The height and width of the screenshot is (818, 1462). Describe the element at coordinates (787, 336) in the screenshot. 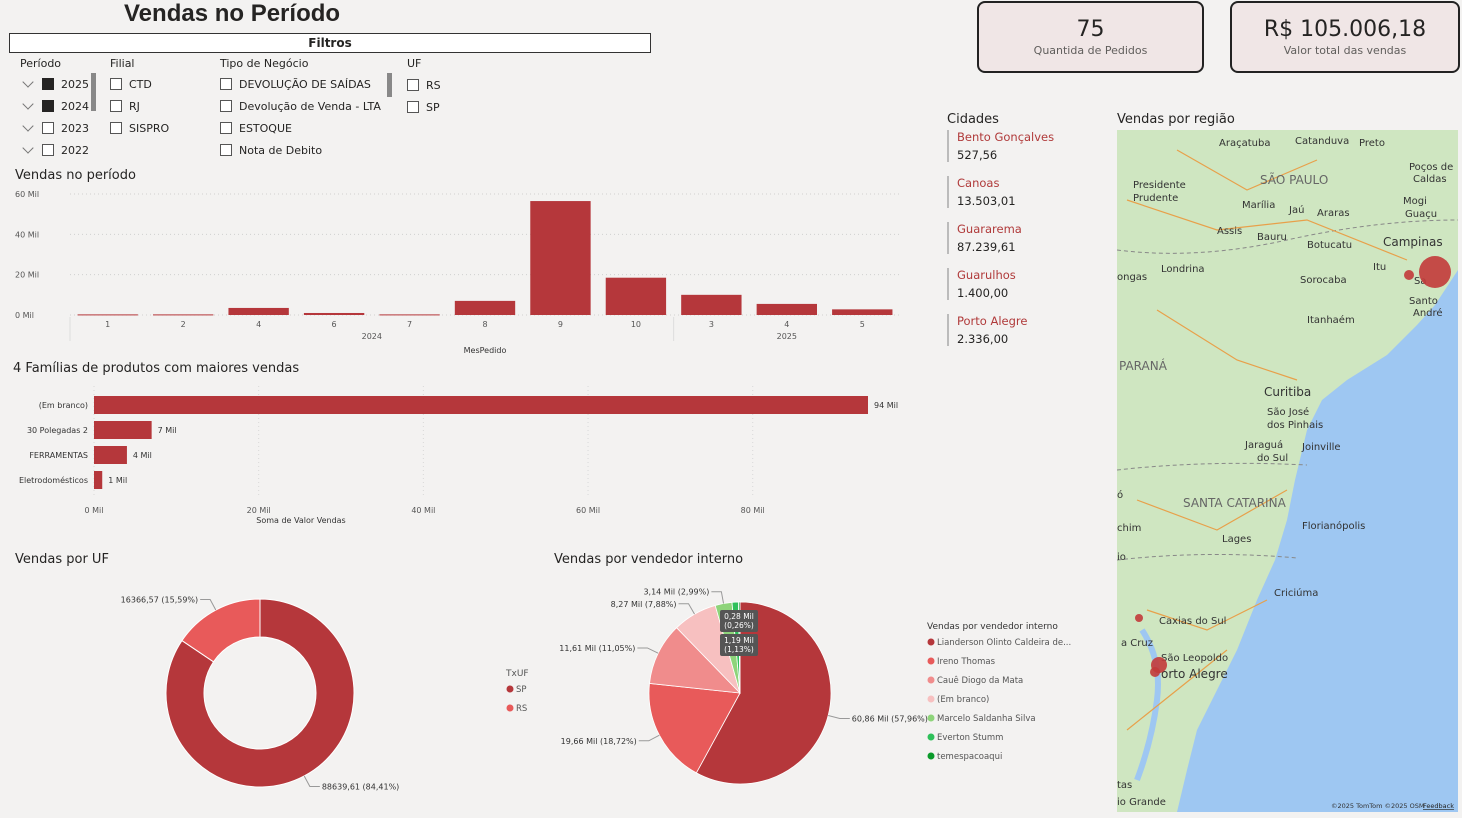

I see `x-group-label: 2025` at that location.